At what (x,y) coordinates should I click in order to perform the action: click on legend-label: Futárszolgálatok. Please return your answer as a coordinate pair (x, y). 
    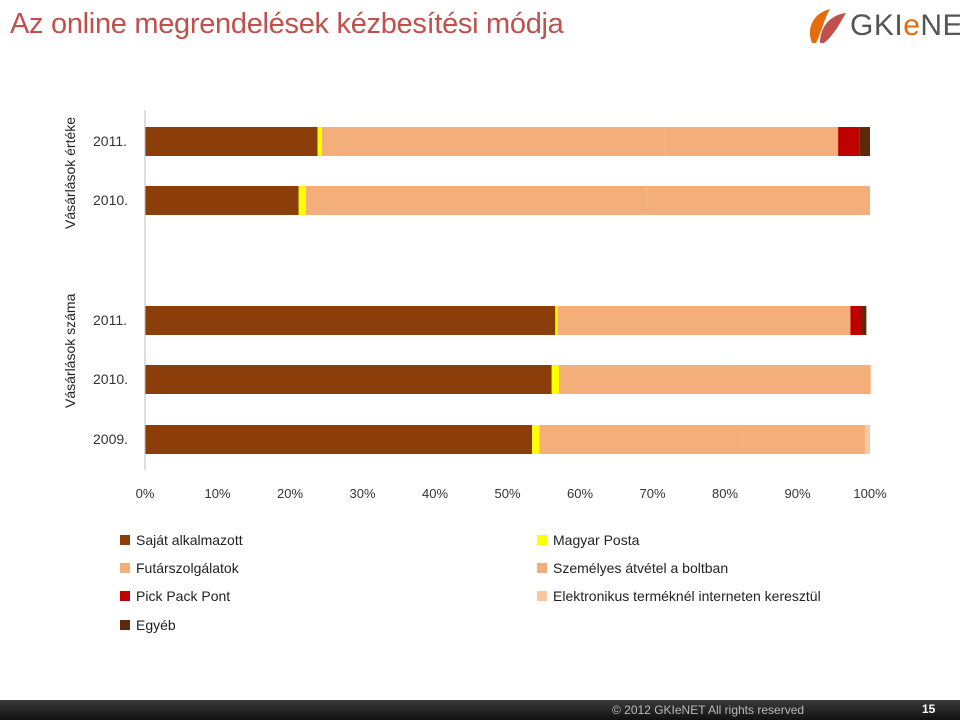
    Looking at the image, I should click on (187, 568).